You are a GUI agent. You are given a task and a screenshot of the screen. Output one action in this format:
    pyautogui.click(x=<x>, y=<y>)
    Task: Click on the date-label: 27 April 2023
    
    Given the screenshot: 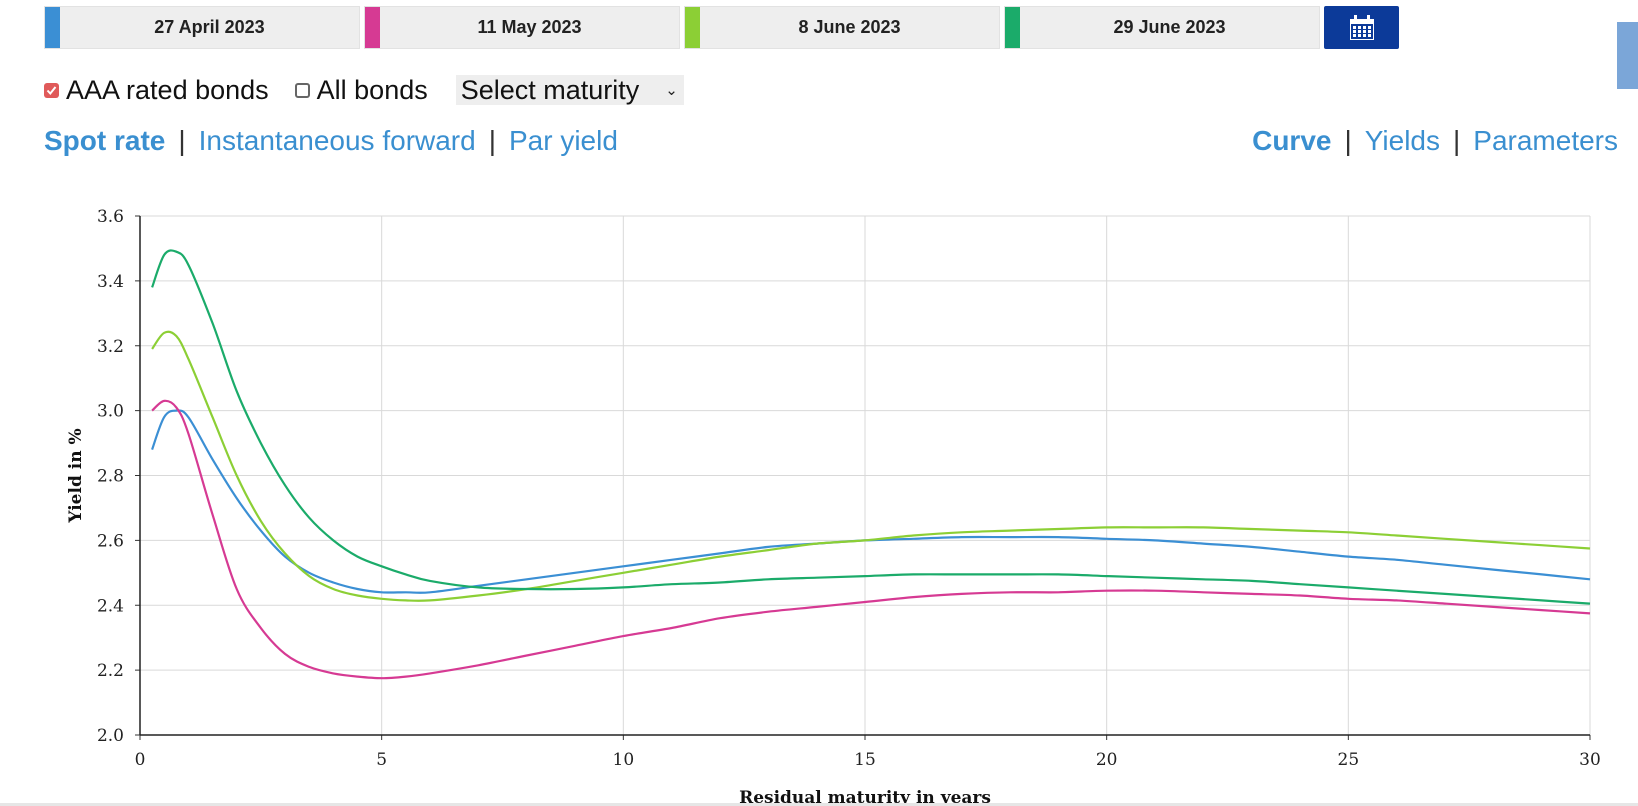 What is the action you would take?
    pyautogui.click(x=209, y=27)
    